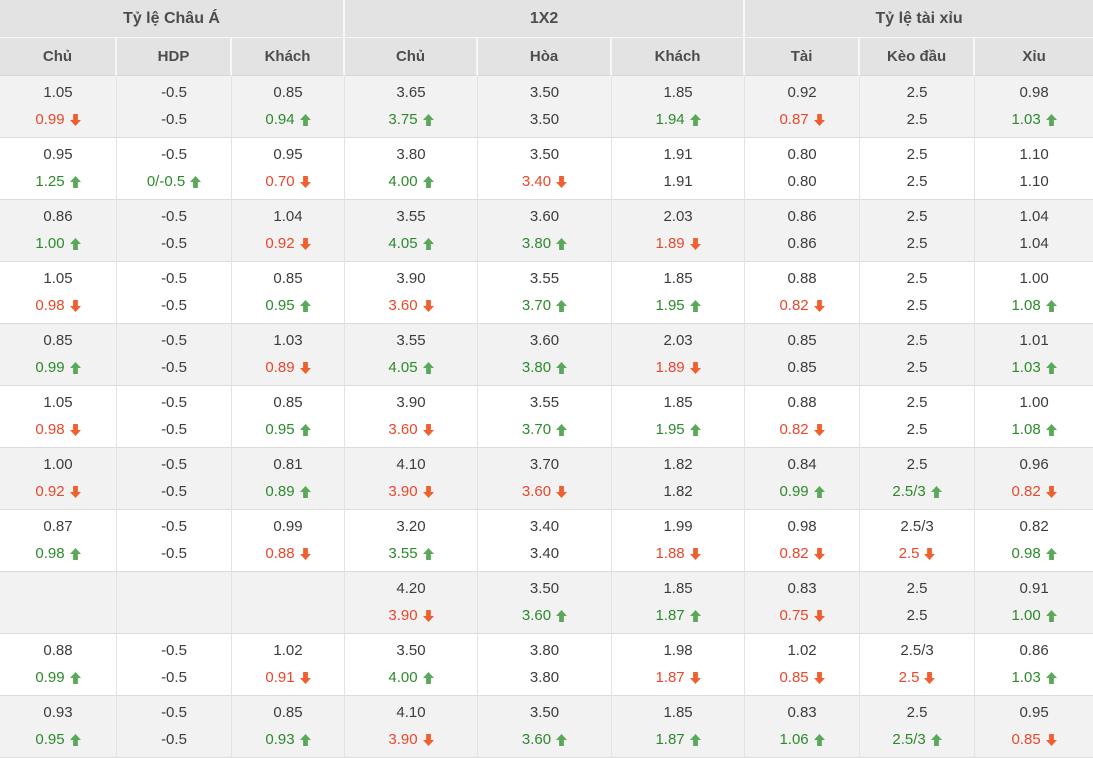 This screenshot has height=758, width=1093. What do you see at coordinates (58, 154) in the screenshot?
I see `odds-line: 0.95` at bounding box center [58, 154].